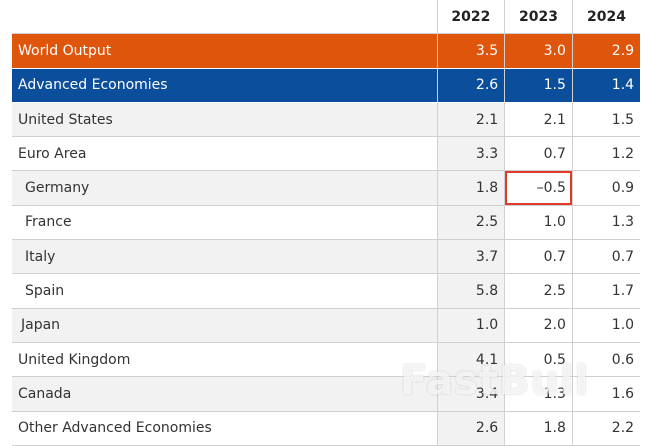 The image size is (646, 446). Describe the element at coordinates (606, 188) in the screenshot. I see `value-cell: 0.9` at that location.